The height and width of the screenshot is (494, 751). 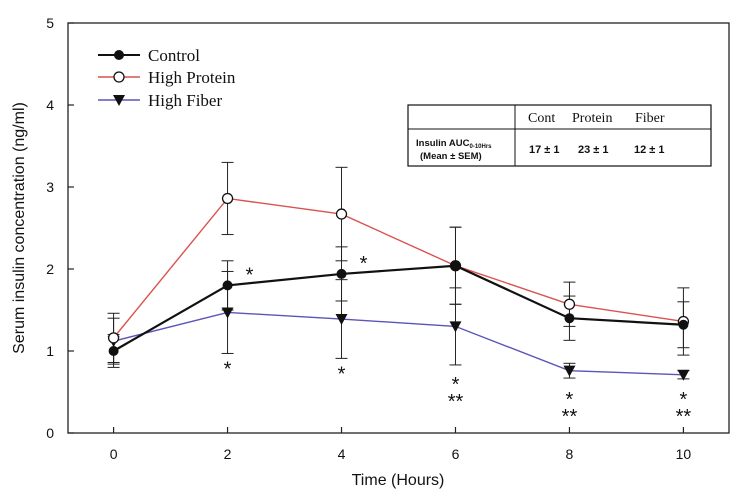 What do you see at coordinates (50, 433) in the screenshot?
I see `y-tick-label: 0` at bounding box center [50, 433].